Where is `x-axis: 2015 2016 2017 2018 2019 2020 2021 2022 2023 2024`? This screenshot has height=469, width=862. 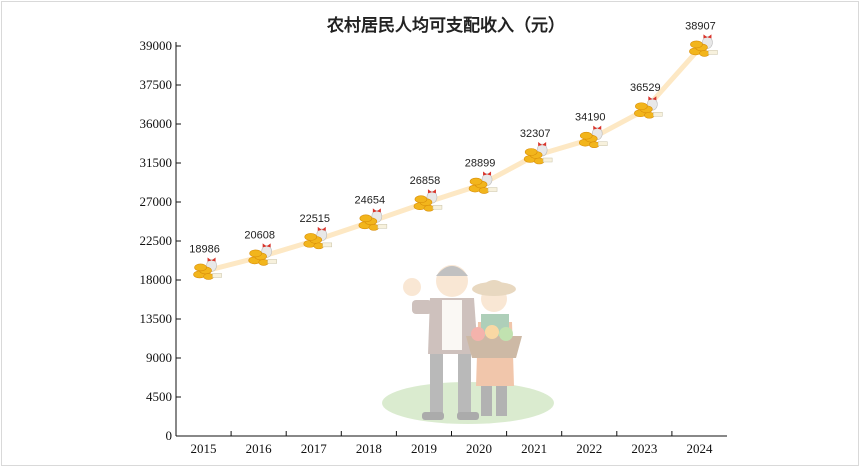 x-axis: 2015 2016 2017 2018 2019 2020 2021 2022 2023 2024 is located at coordinates (451, 443).